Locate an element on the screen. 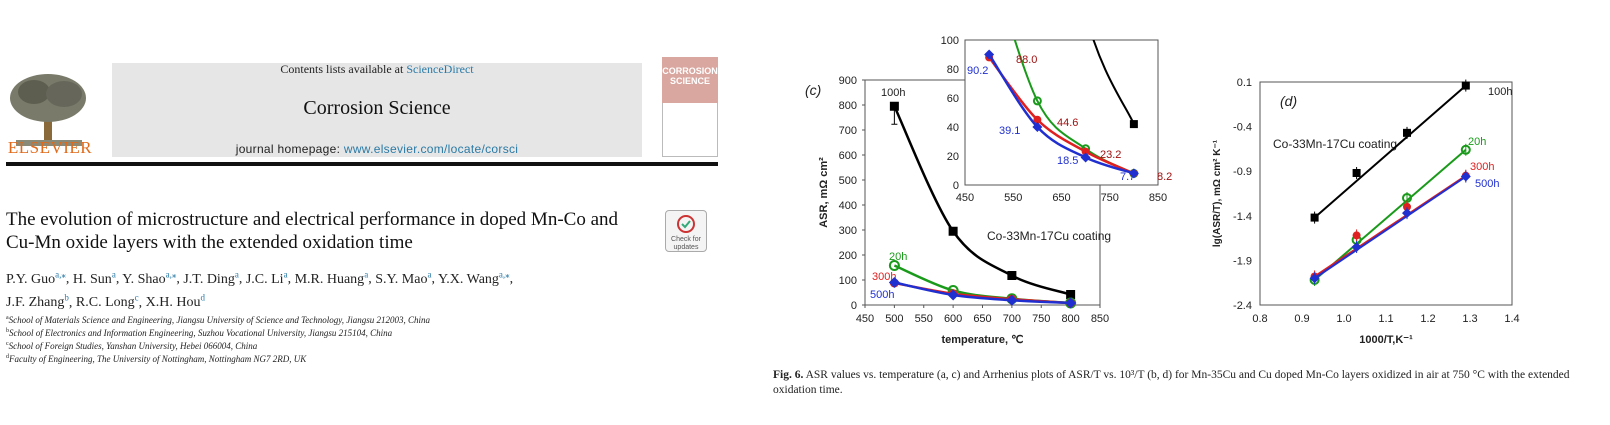 The width and height of the screenshot is (1610, 425). series-line-100h is located at coordinates (982, 200).